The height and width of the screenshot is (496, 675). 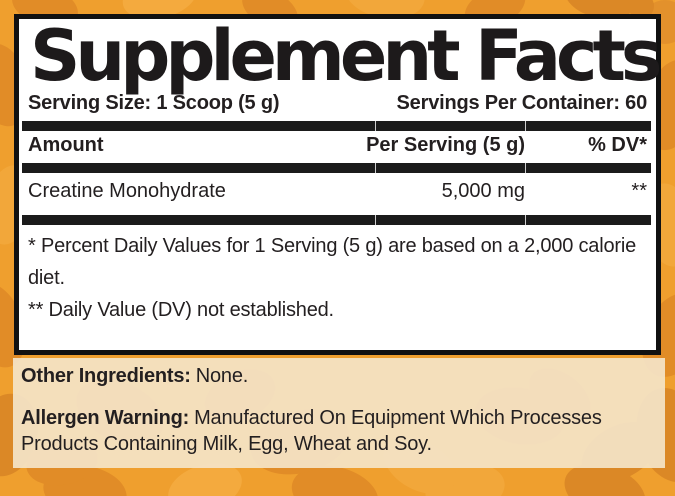 I want to click on serving-size-text: Serving Size: 1 Scoop (5 g), so click(x=154, y=103).